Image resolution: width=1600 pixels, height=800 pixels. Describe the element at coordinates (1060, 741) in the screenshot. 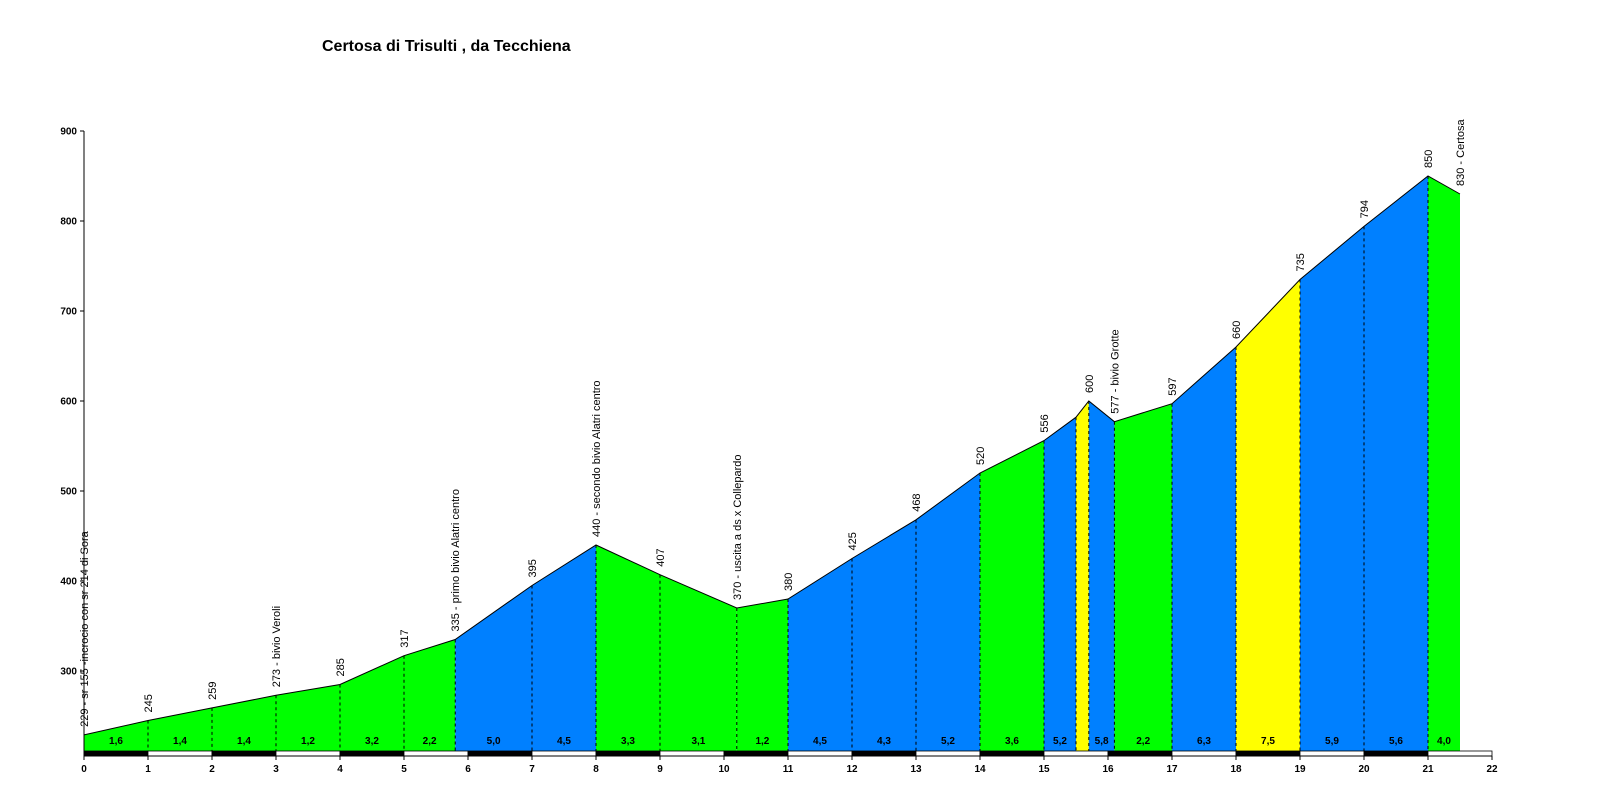

I see `gradient-label: 5,2` at that location.